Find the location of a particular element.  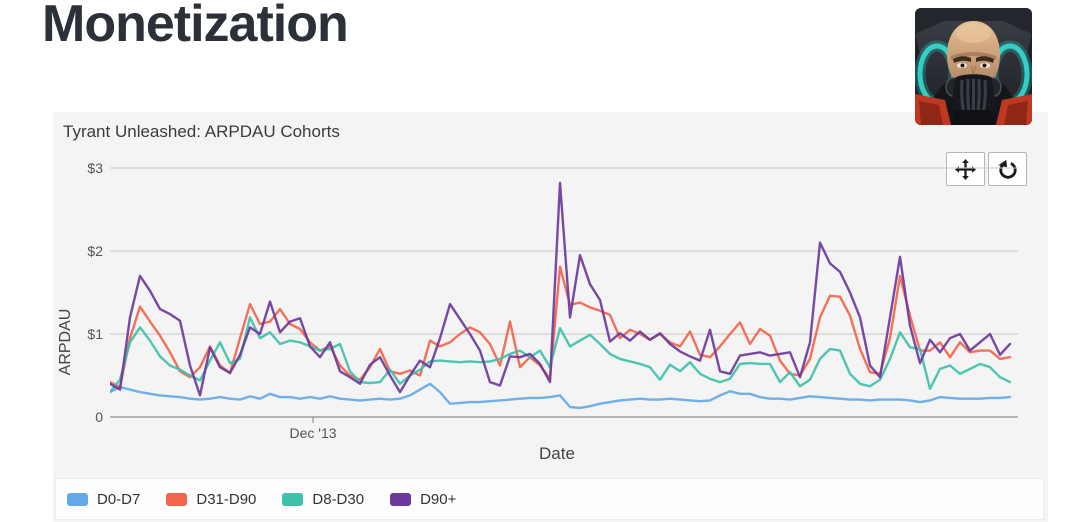

y-axis-title: ARPDAU is located at coordinates (65, 342).